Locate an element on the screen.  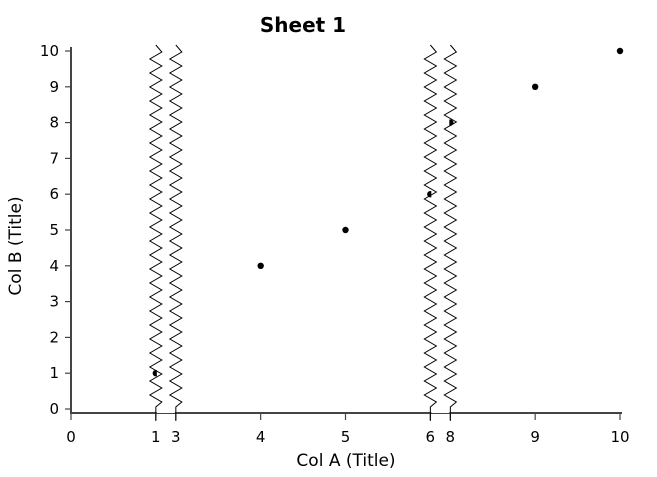
y-tick-label: 5 is located at coordinates (54, 230).